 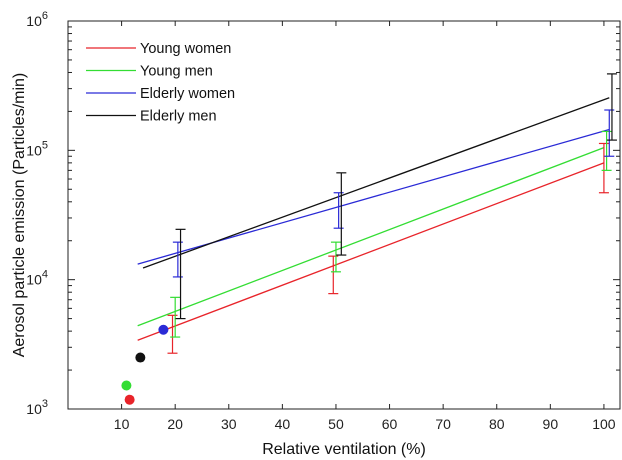 What do you see at coordinates (283, 424) in the screenshot?
I see `x-tick-label: 40` at bounding box center [283, 424].